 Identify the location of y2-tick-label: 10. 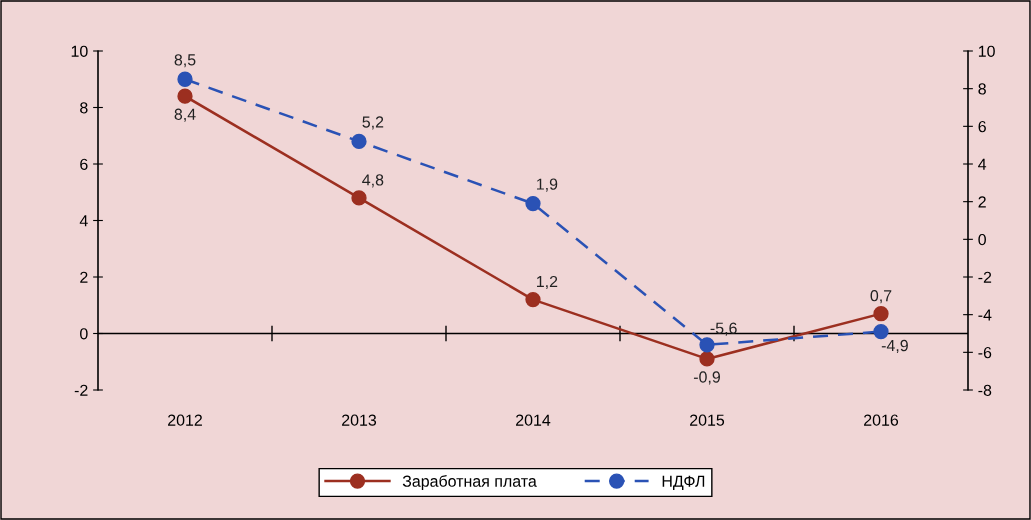
(986, 51).